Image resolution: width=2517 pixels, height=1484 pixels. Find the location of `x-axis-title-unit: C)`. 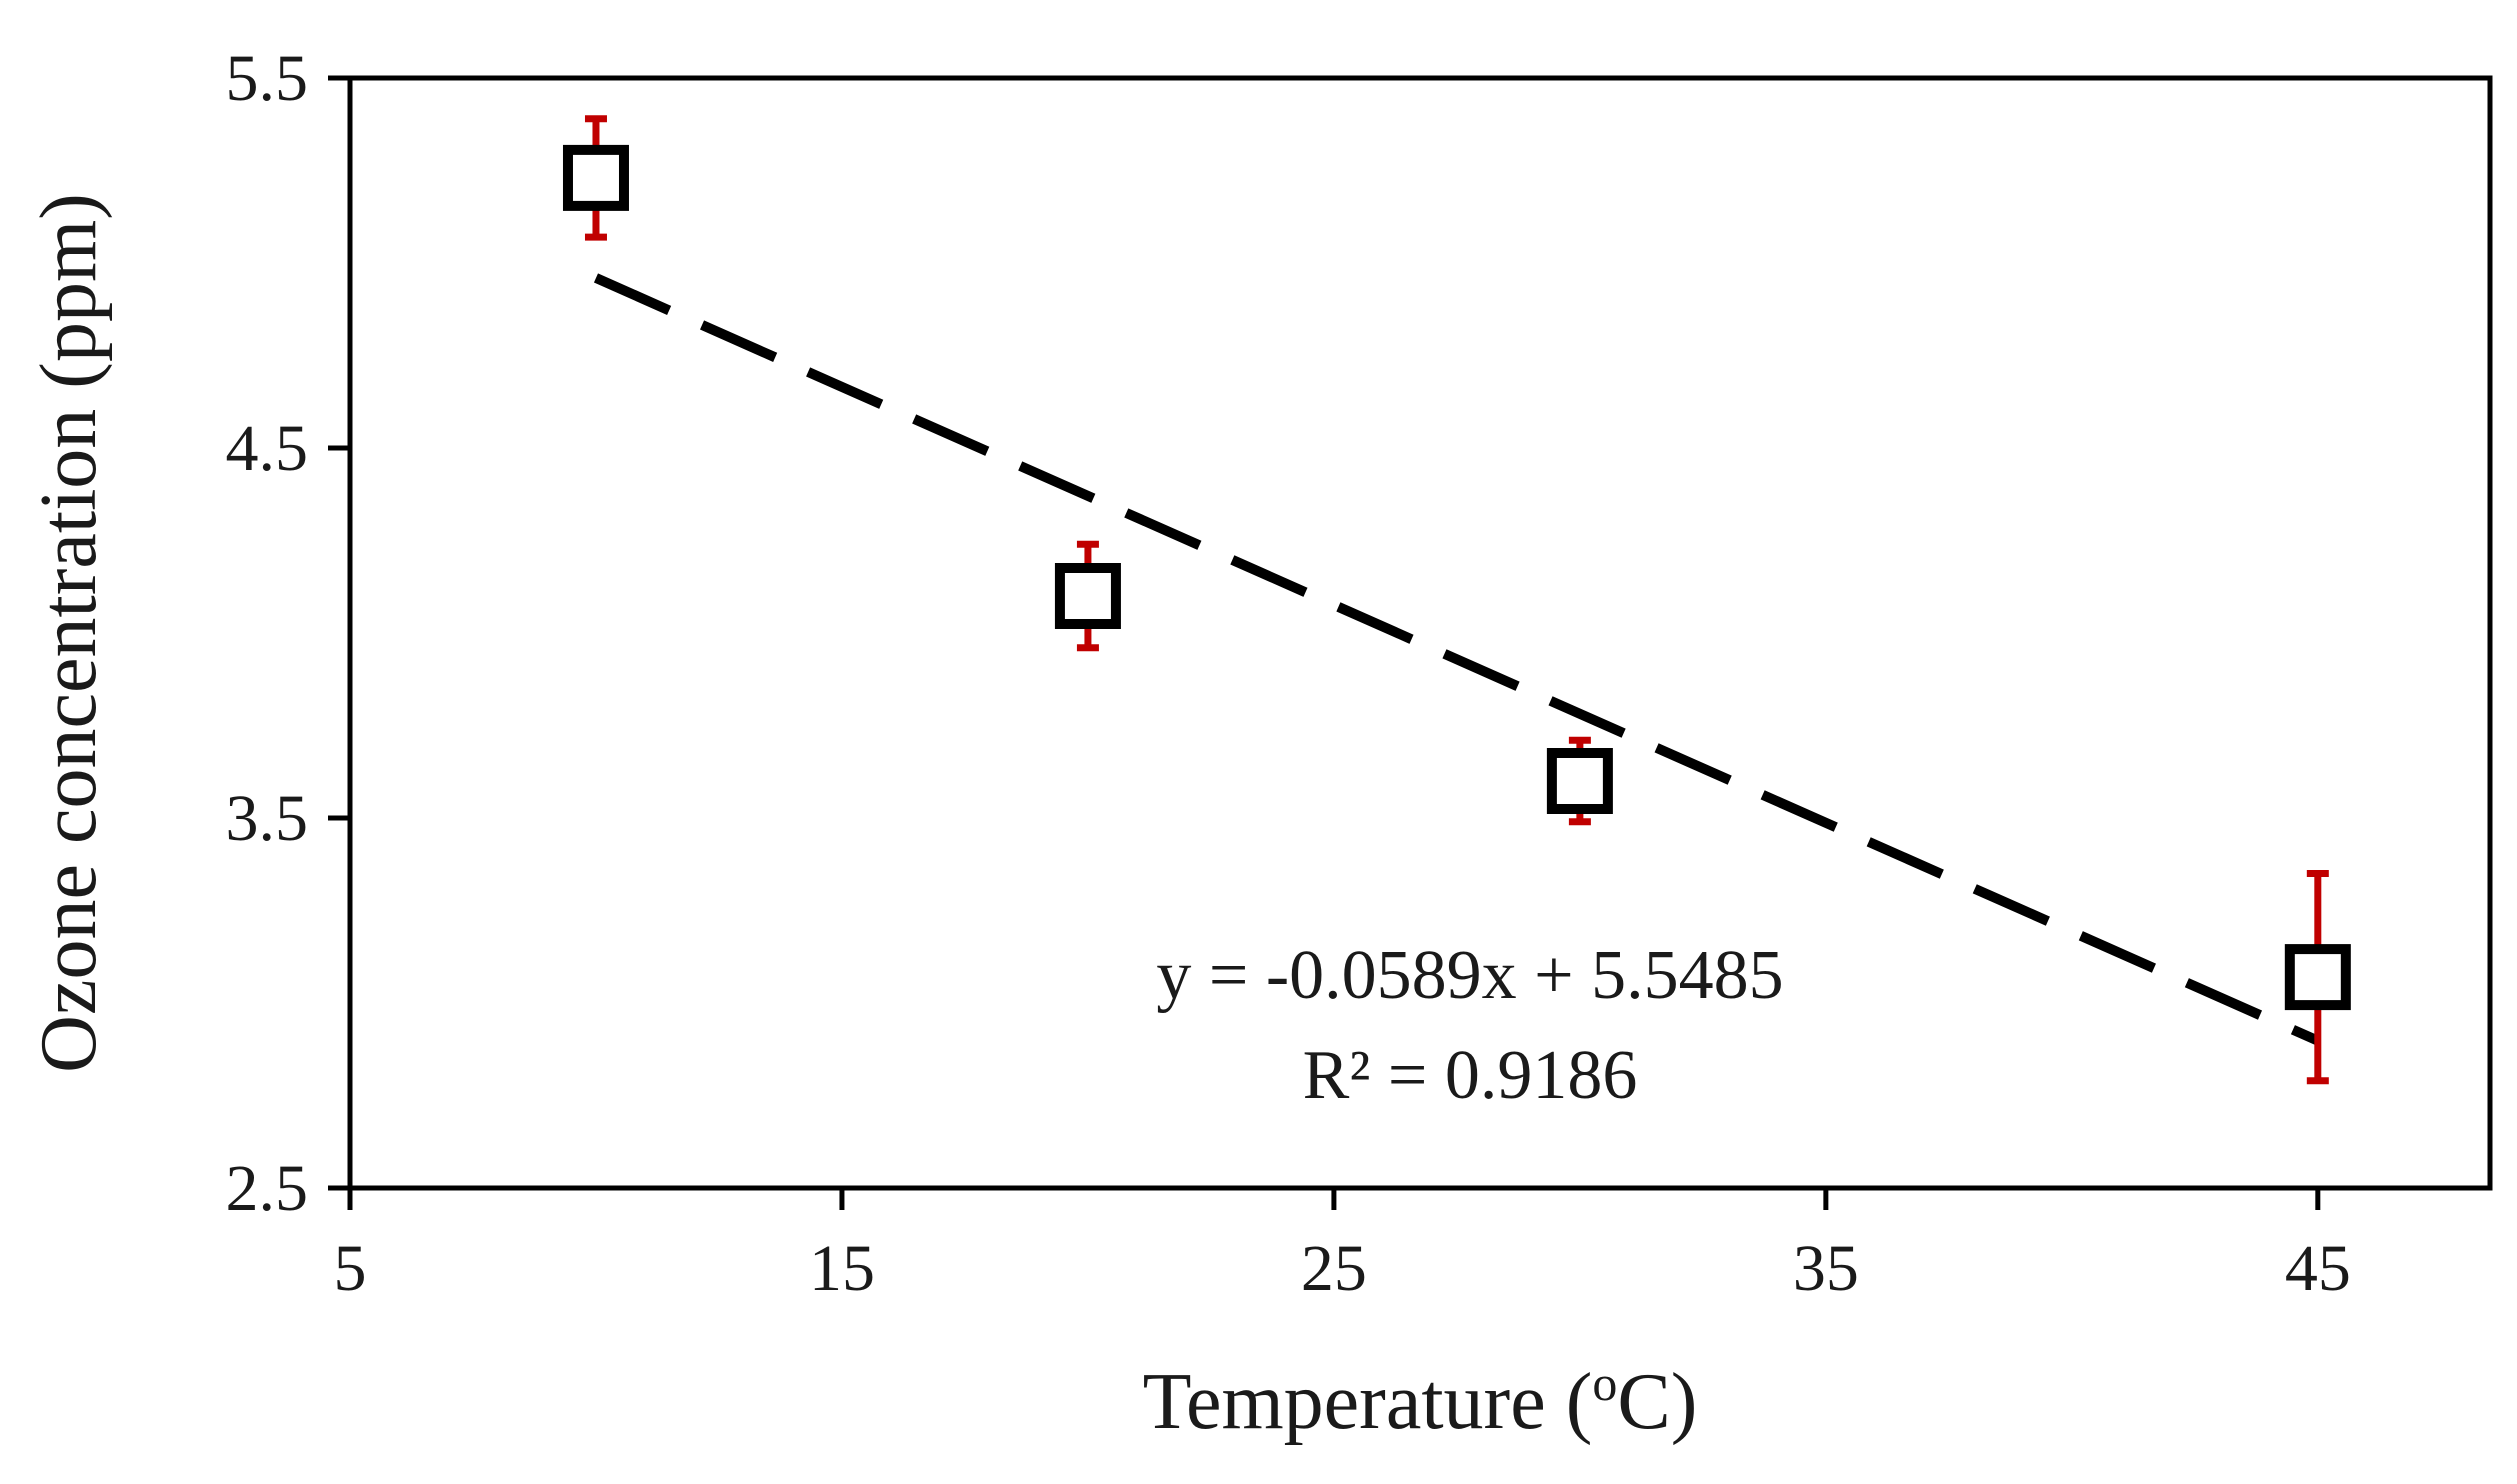

x-axis-title-unit: C) is located at coordinates (1657, 1402).